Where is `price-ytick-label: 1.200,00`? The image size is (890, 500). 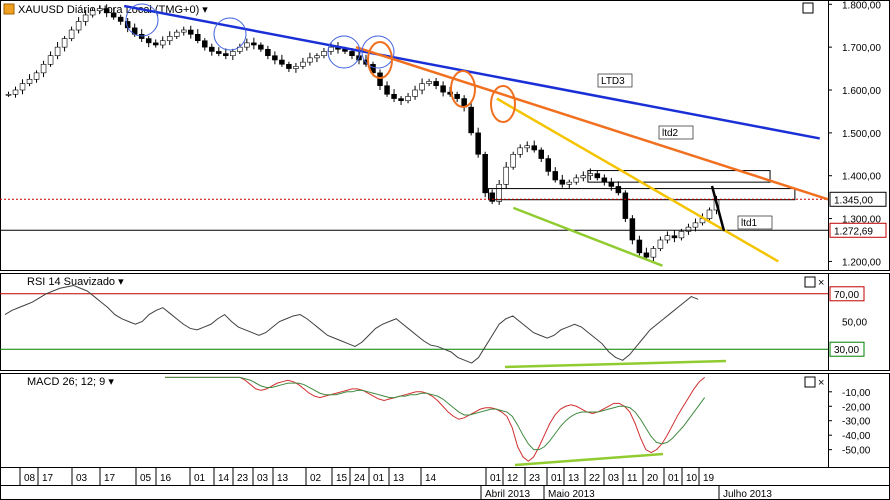
price-ytick-label: 1.200,00 is located at coordinates (861, 262).